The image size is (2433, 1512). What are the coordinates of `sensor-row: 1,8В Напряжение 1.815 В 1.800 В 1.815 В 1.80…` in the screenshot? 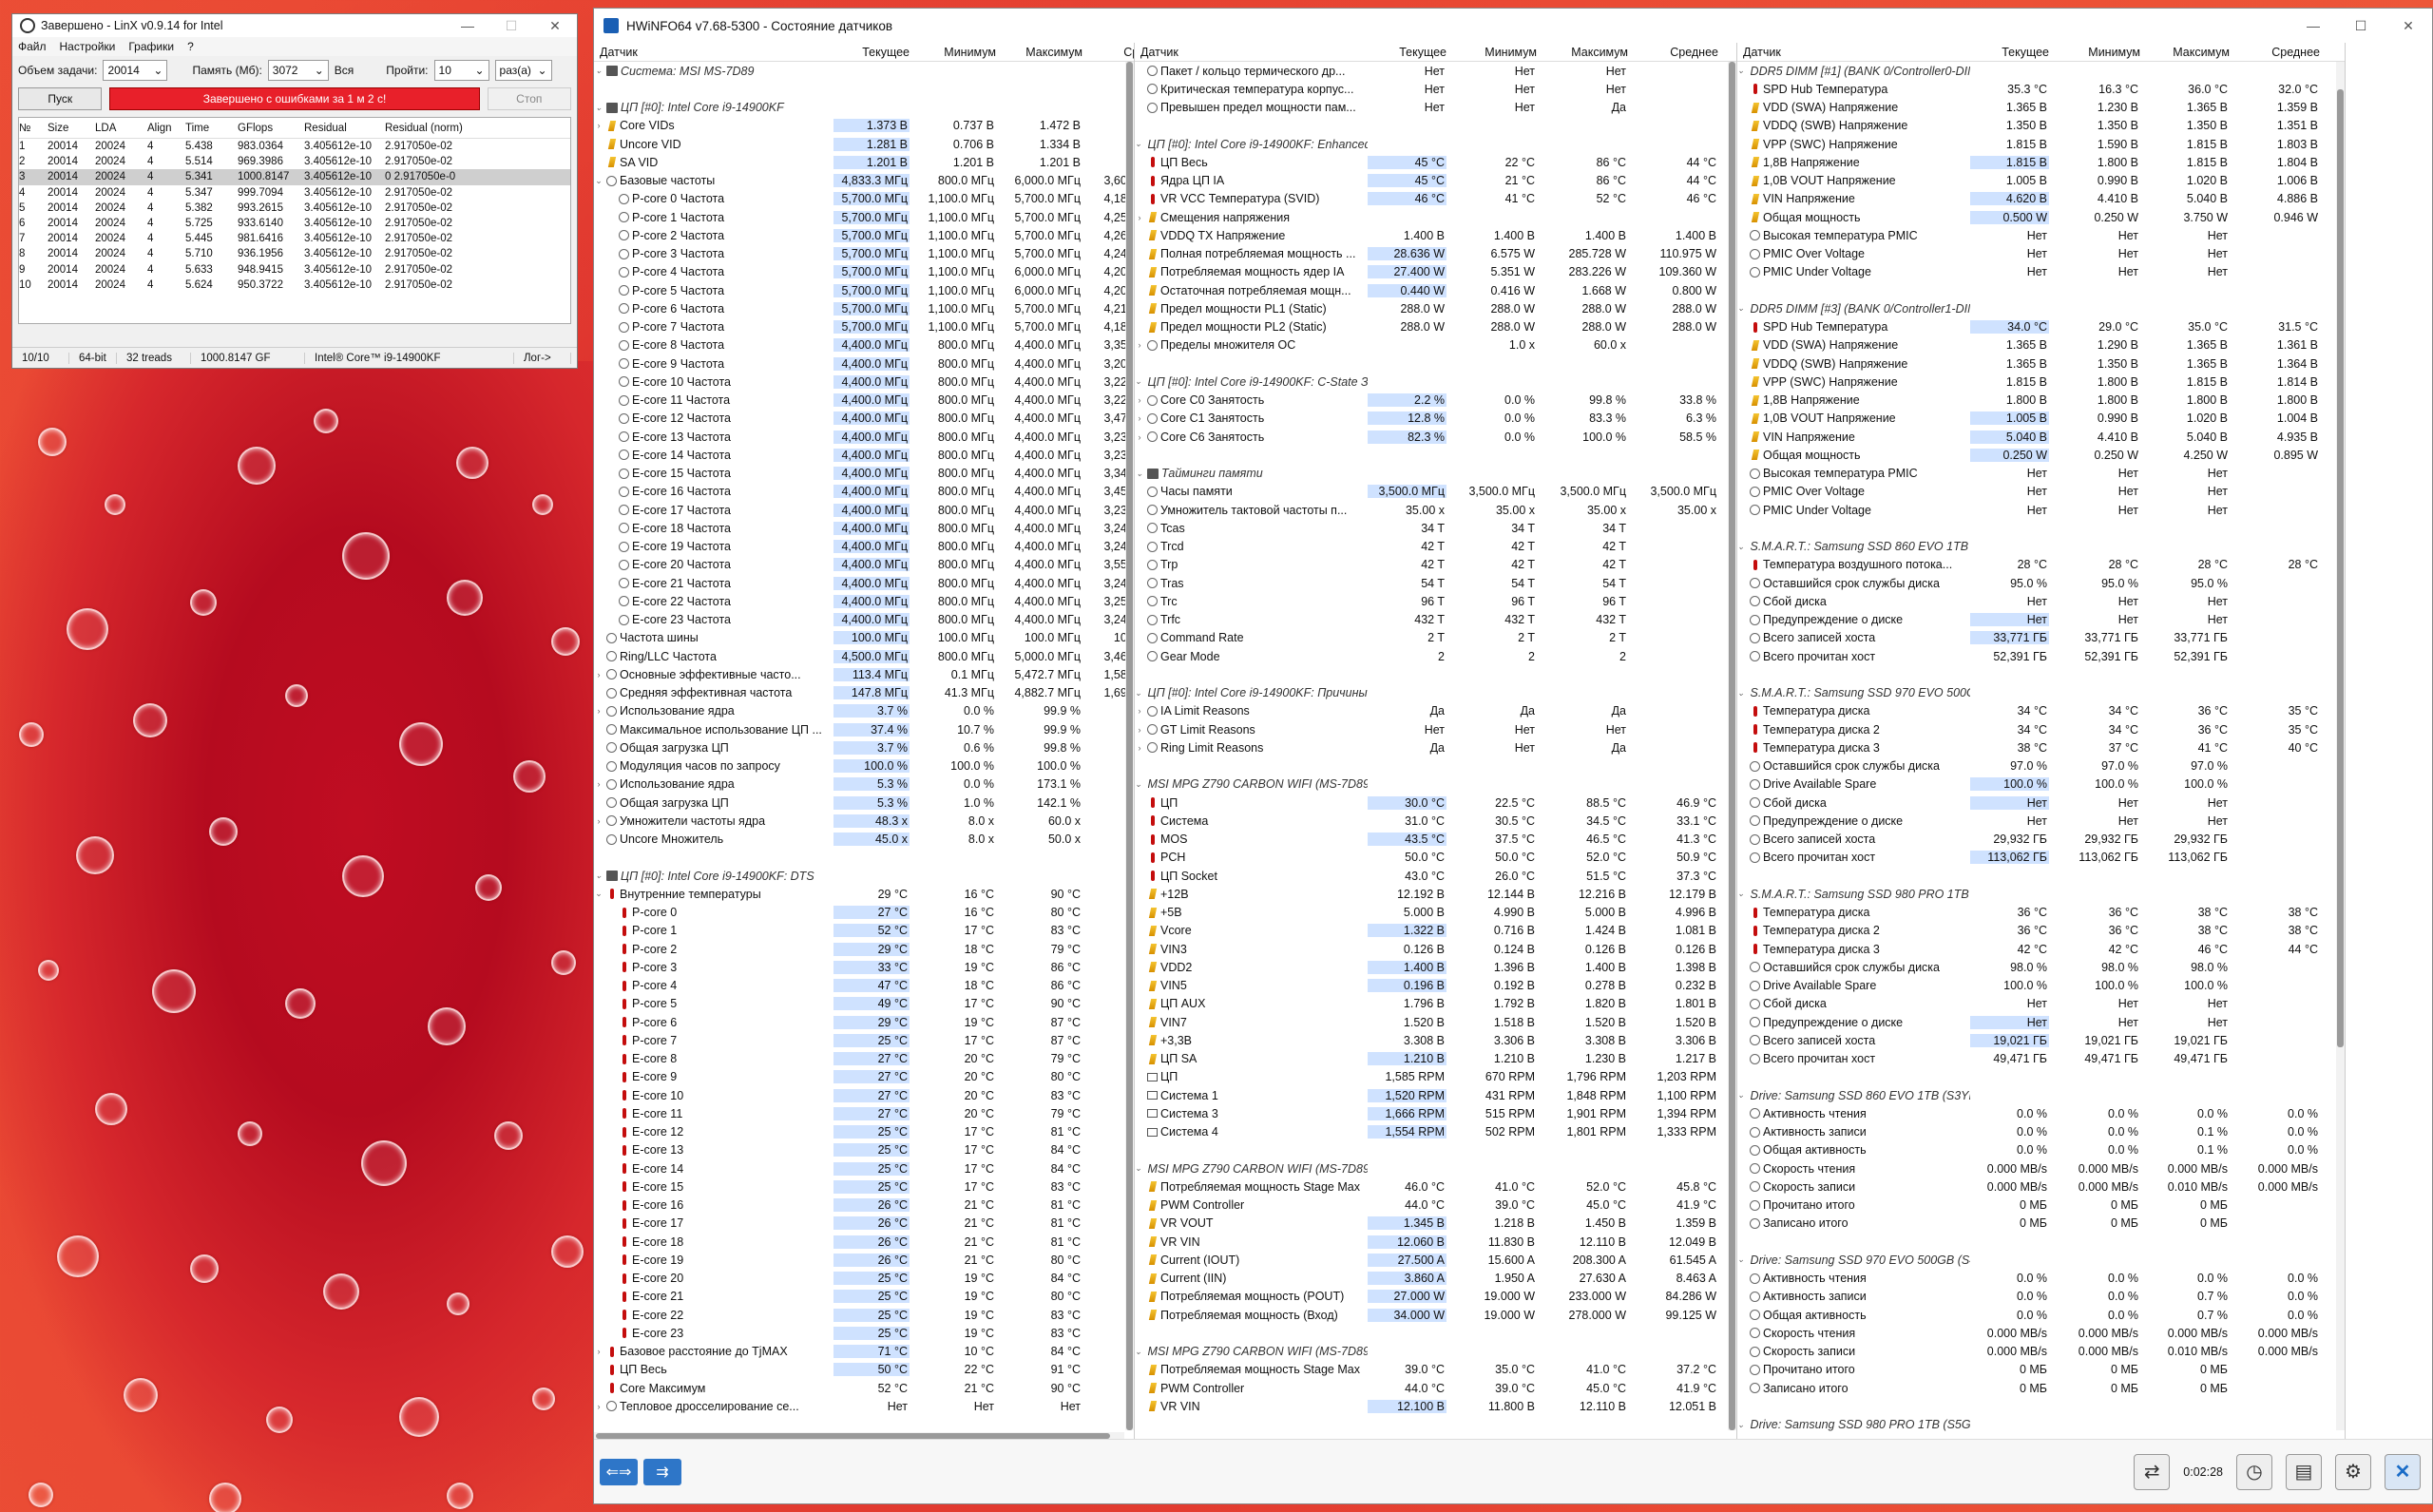 It's located at (2041, 162).